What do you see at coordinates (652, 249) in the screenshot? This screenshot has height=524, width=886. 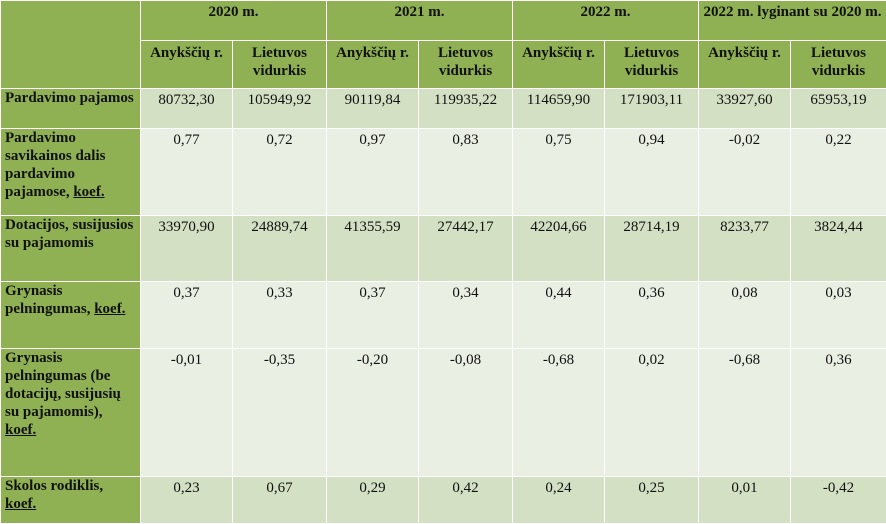 I see `value-cell: 28714,19` at bounding box center [652, 249].